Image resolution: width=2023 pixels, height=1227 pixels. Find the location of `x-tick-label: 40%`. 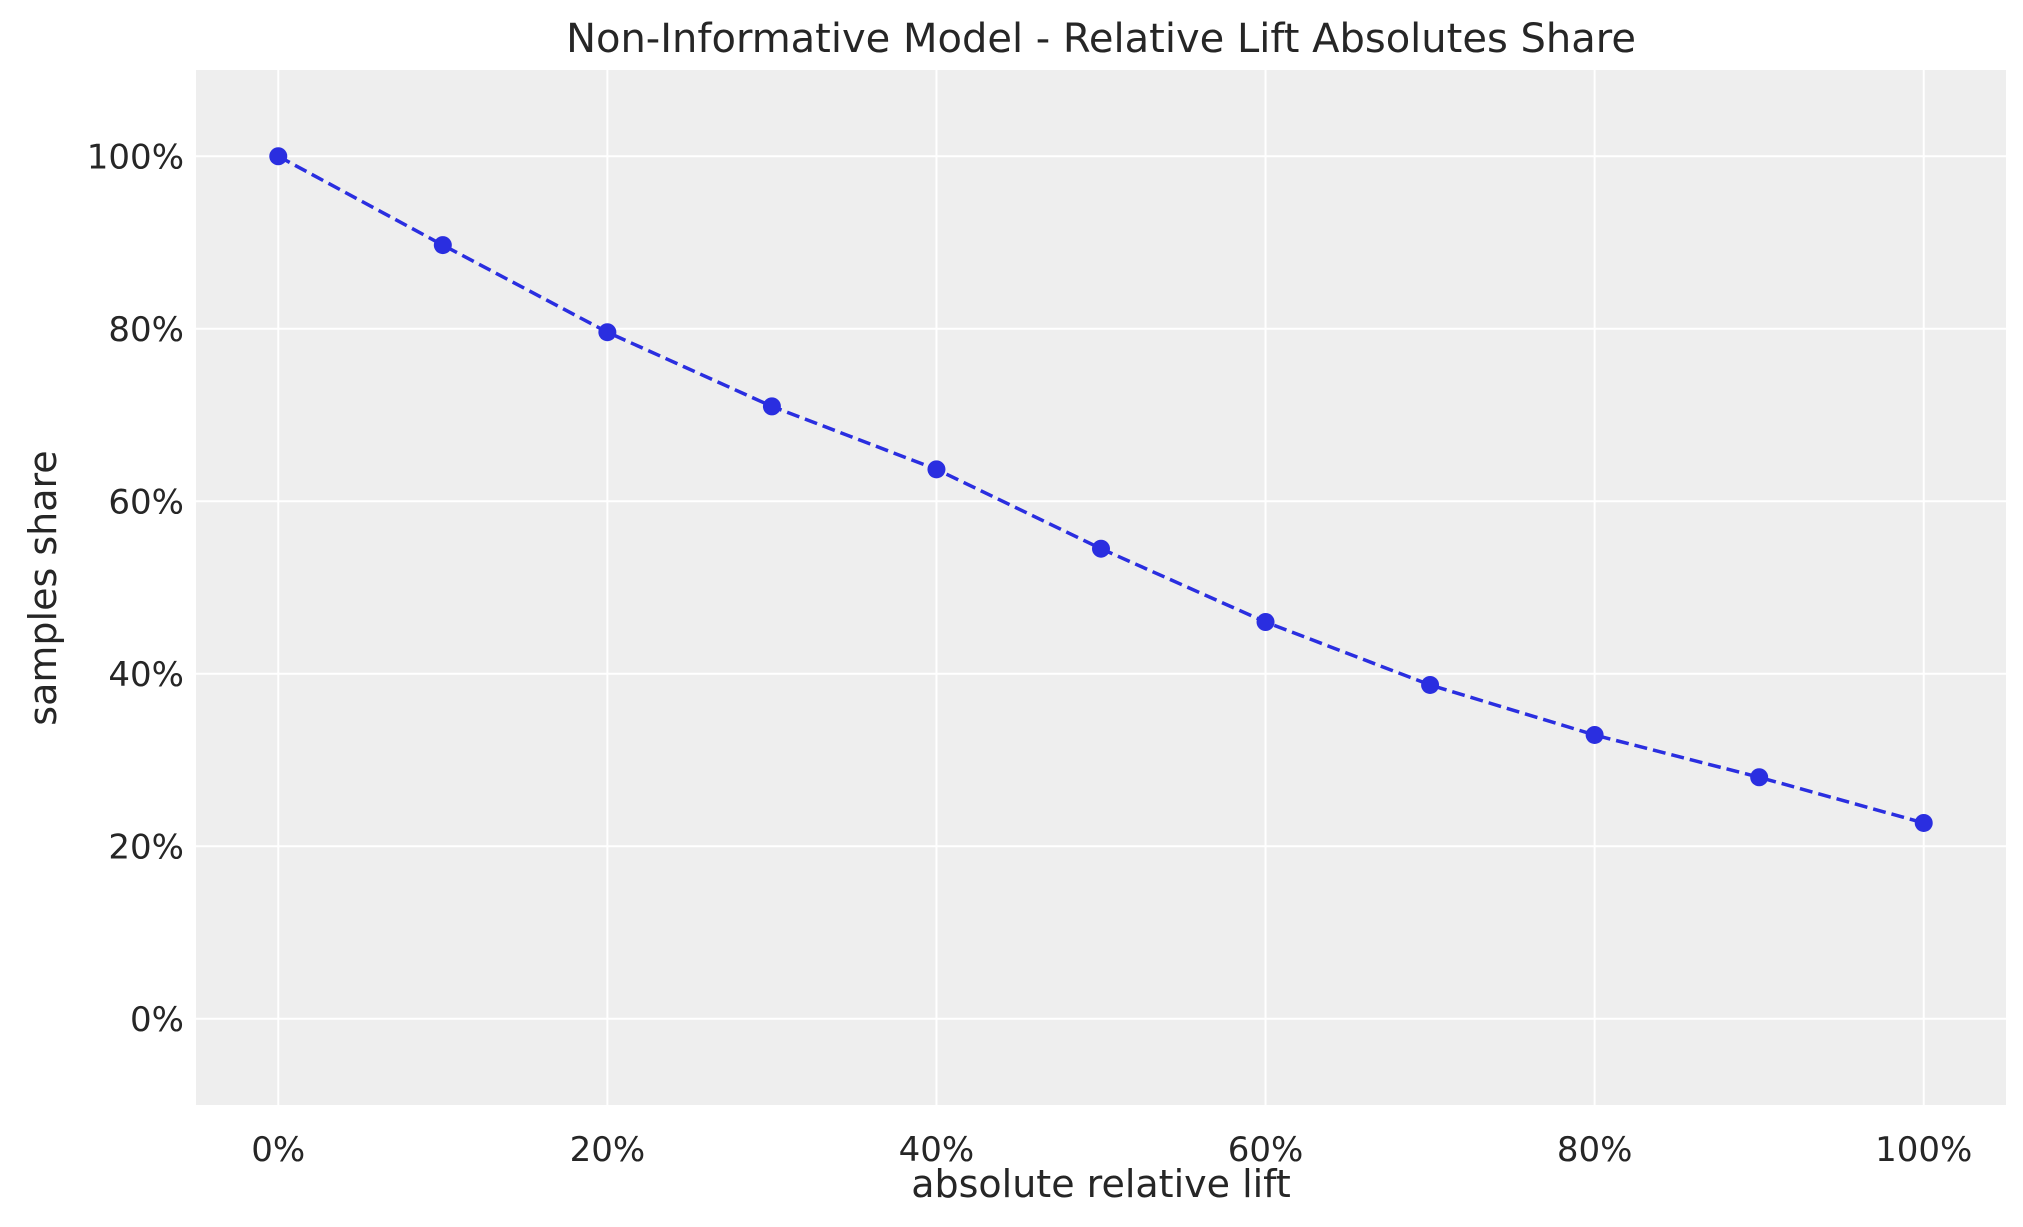

x-tick-label: 40% is located at coordinates (937, 1150).